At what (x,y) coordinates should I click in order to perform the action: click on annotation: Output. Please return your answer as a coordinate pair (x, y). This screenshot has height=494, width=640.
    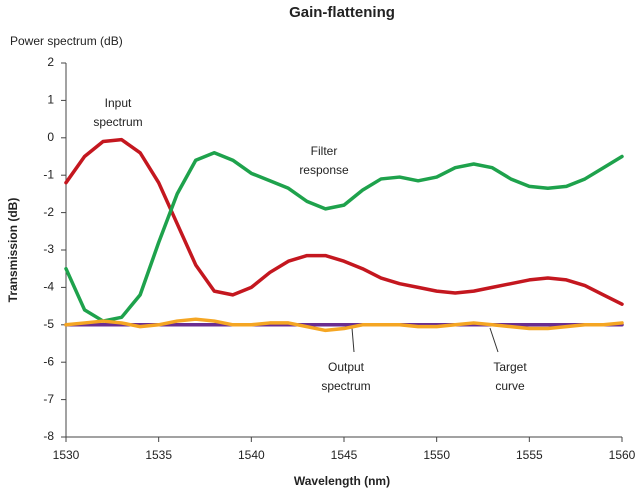
    Looking at the image, I should click on (346, 367).